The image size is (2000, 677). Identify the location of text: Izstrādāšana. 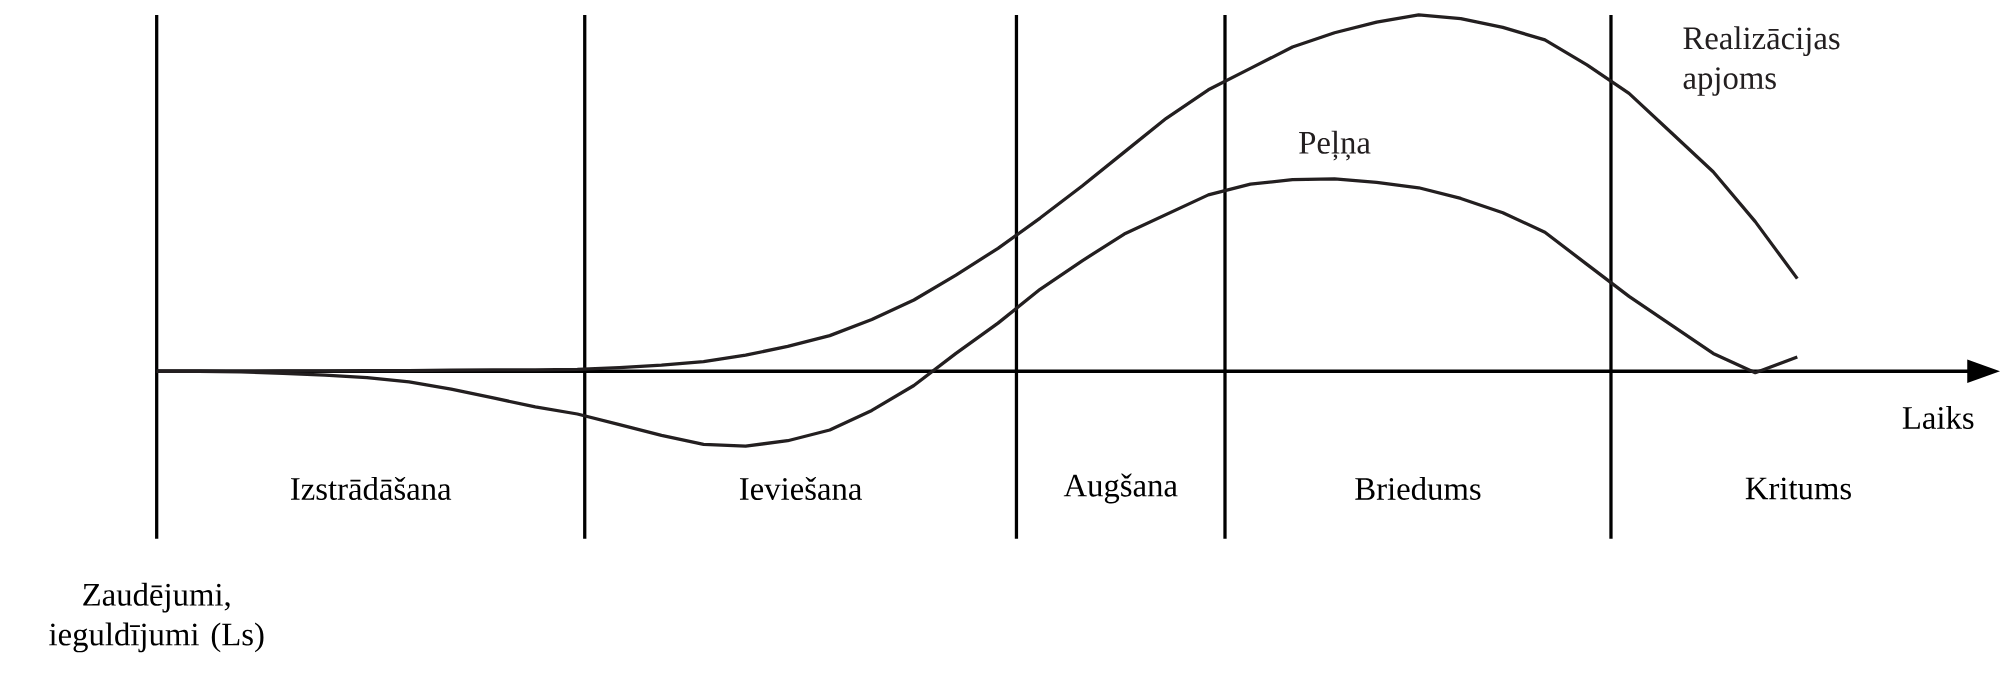
(371, 489).